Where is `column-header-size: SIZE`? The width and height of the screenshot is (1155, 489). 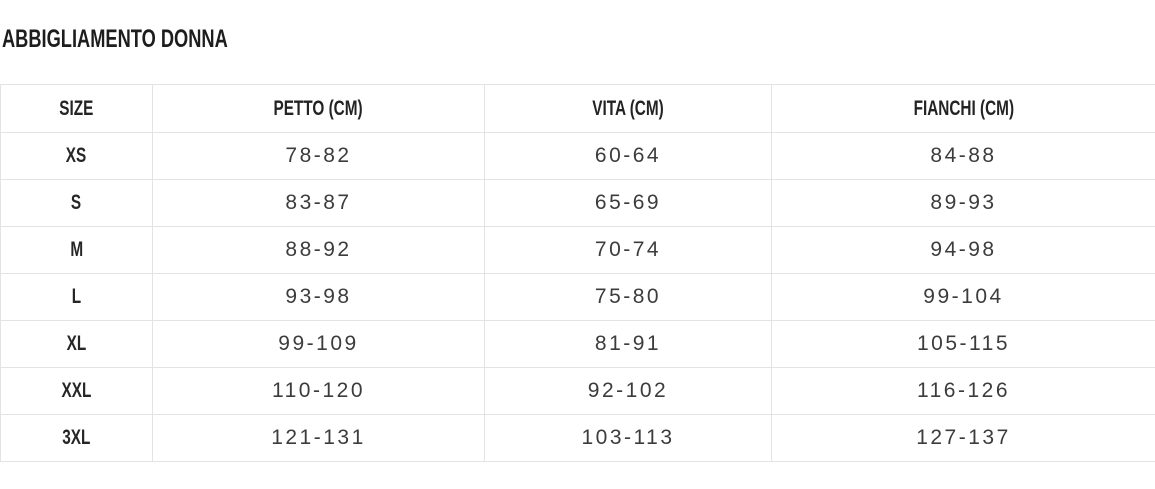 column-header-size: SIZE is located at coordinates (76, 108).